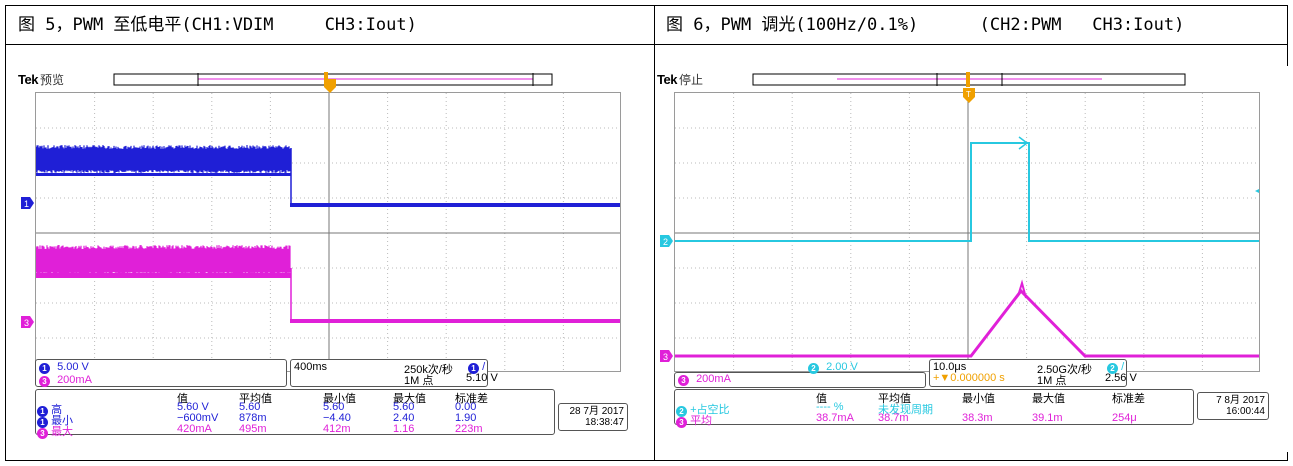 The width and height of the screenshot is (1293, 466). I want to click on trigger-position: +▼0.000000 s, so click(969, 378).